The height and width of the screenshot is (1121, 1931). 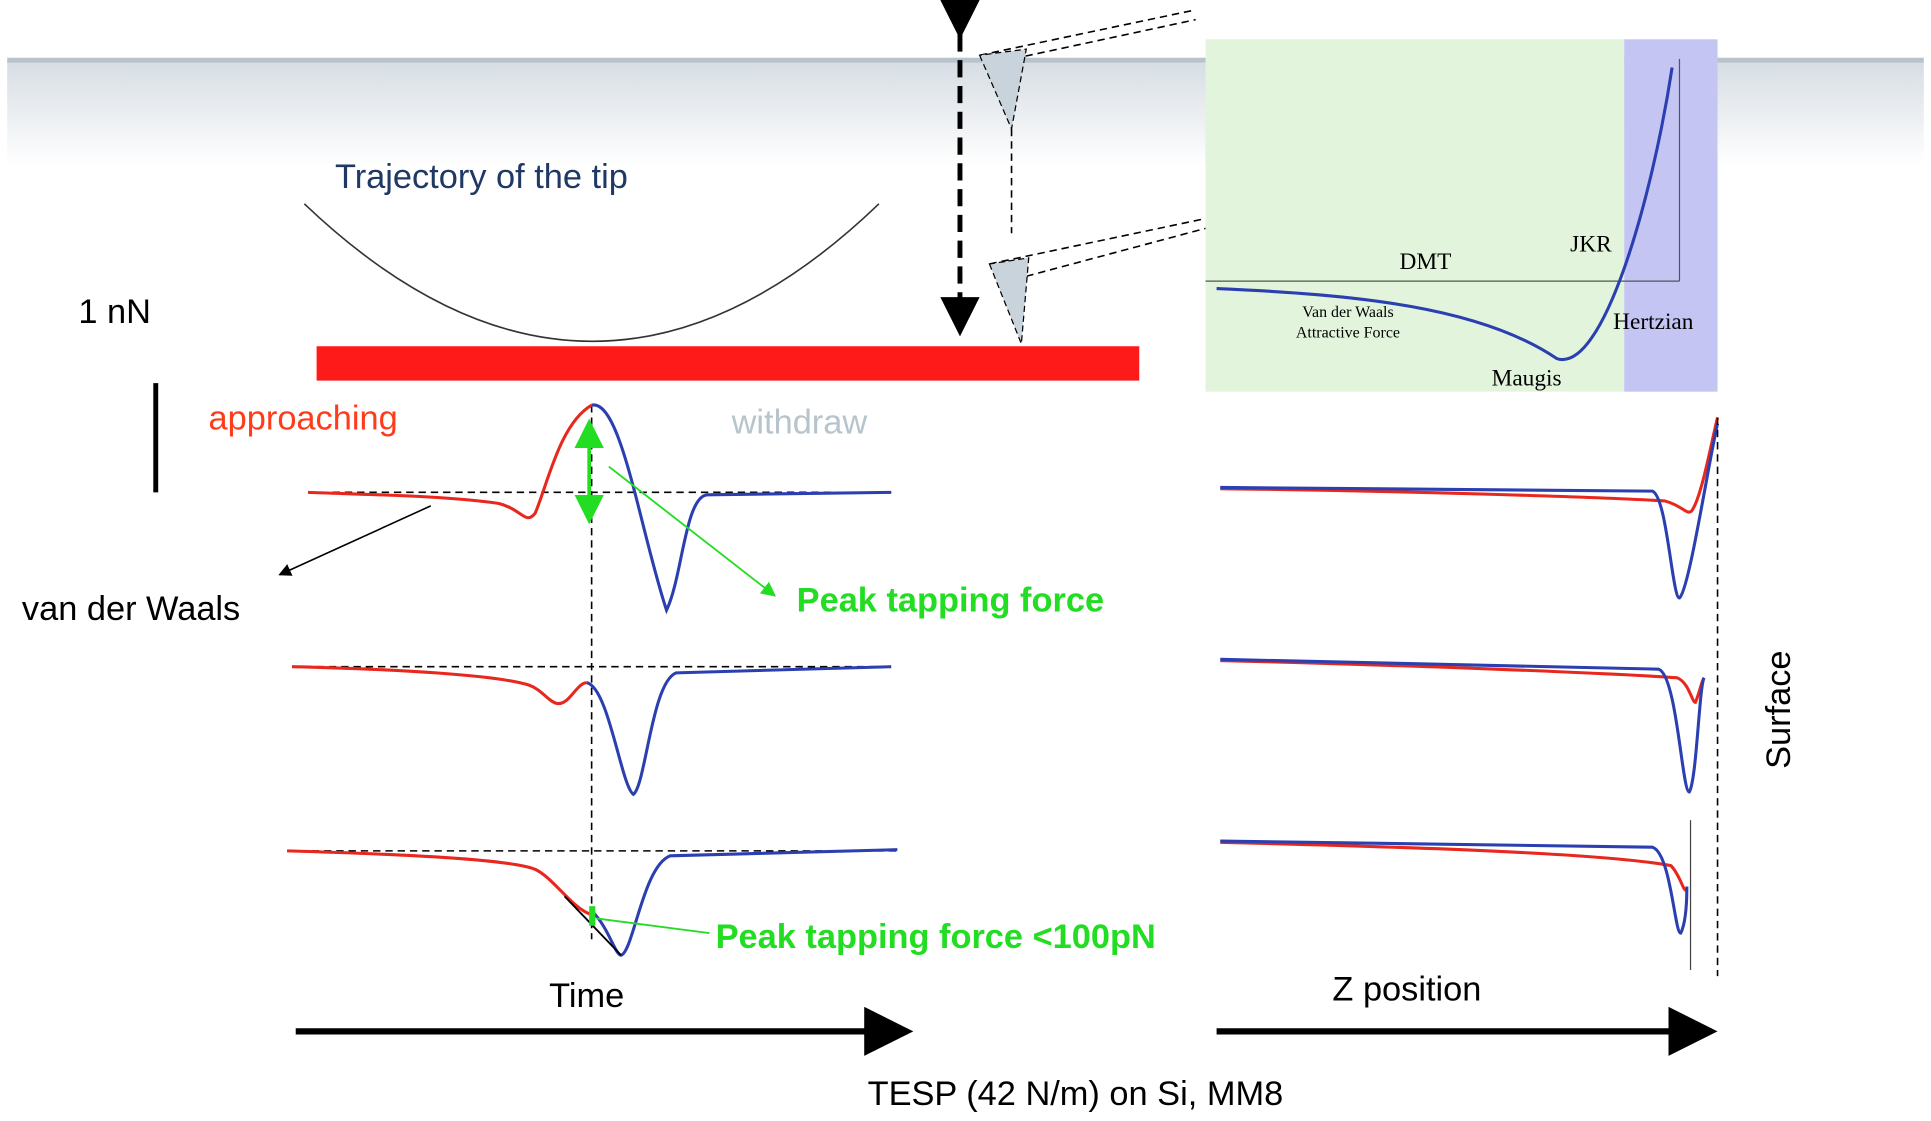 What do you see at coordinates (1076, 1094) in the screenshot?
I see `caption: TESP (42 N/m) on Si, MM8` at bounding box center [1076, 1094].